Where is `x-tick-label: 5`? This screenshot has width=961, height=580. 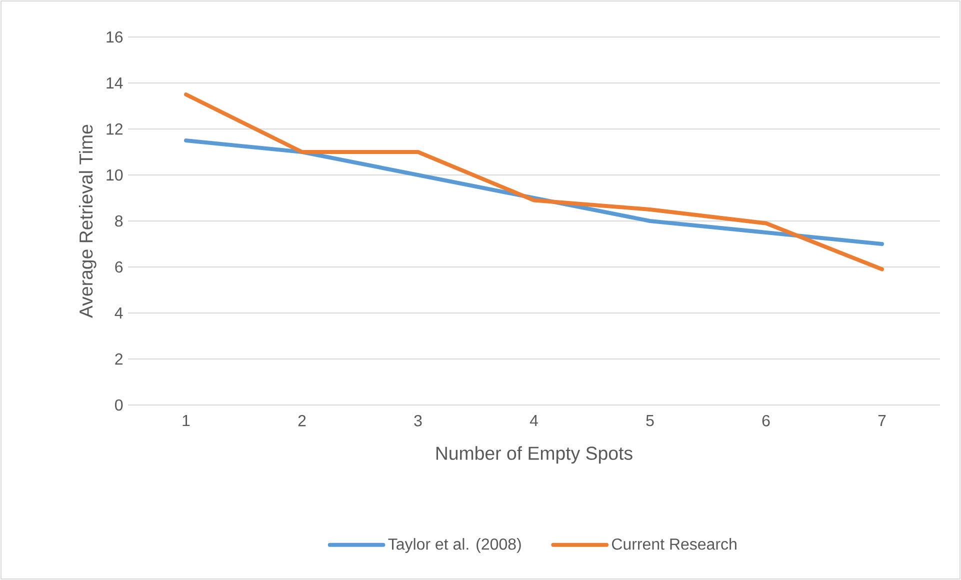
x-tick-label: 5 is located at coordinates (650, 420).